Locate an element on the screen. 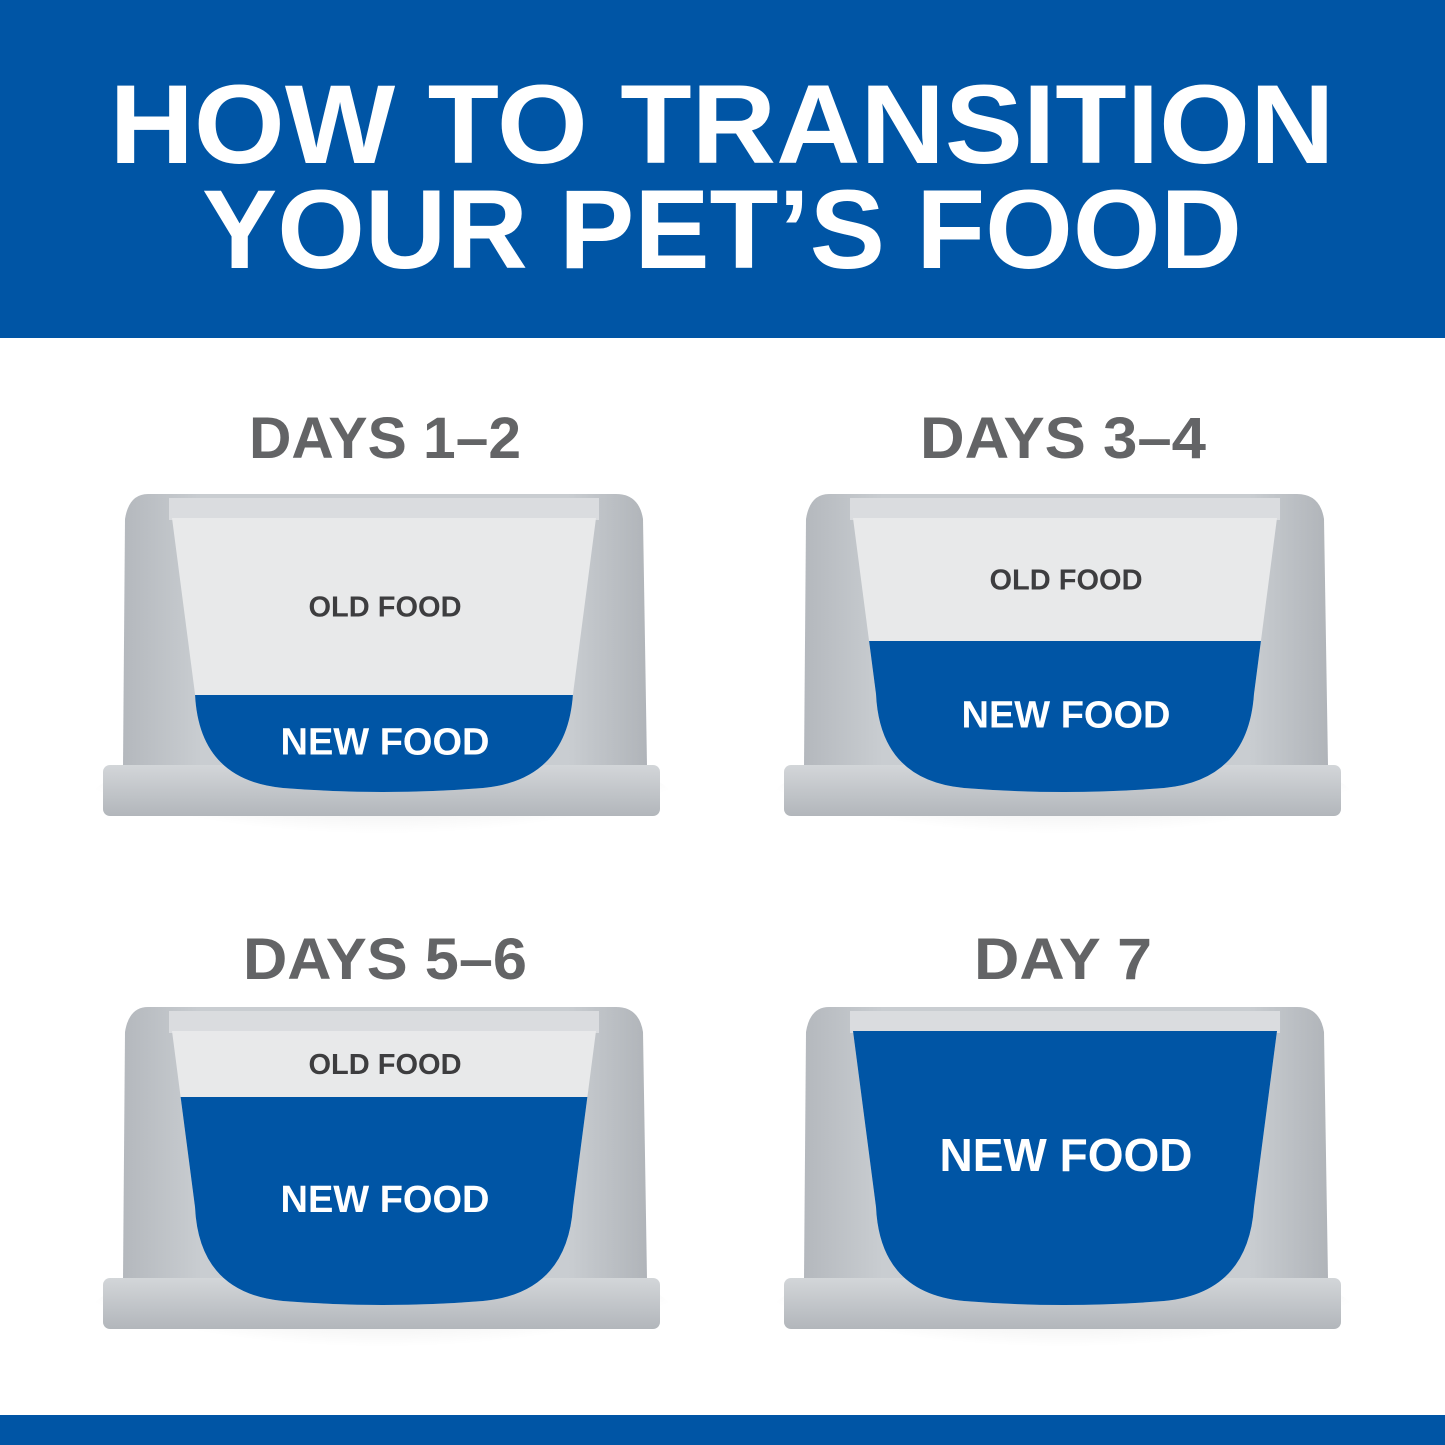  food-bowl: NEW FOOD is located at coordinates (1063, 1213).